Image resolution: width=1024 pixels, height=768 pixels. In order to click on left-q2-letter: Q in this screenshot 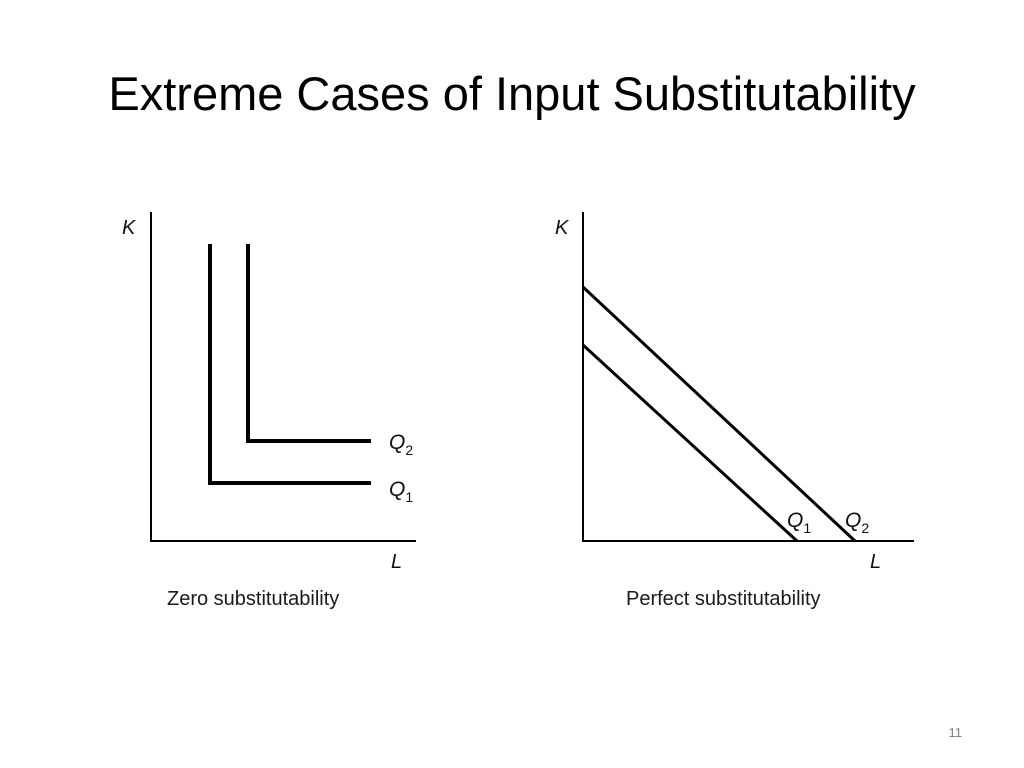, I will do `click(397, 442)`.